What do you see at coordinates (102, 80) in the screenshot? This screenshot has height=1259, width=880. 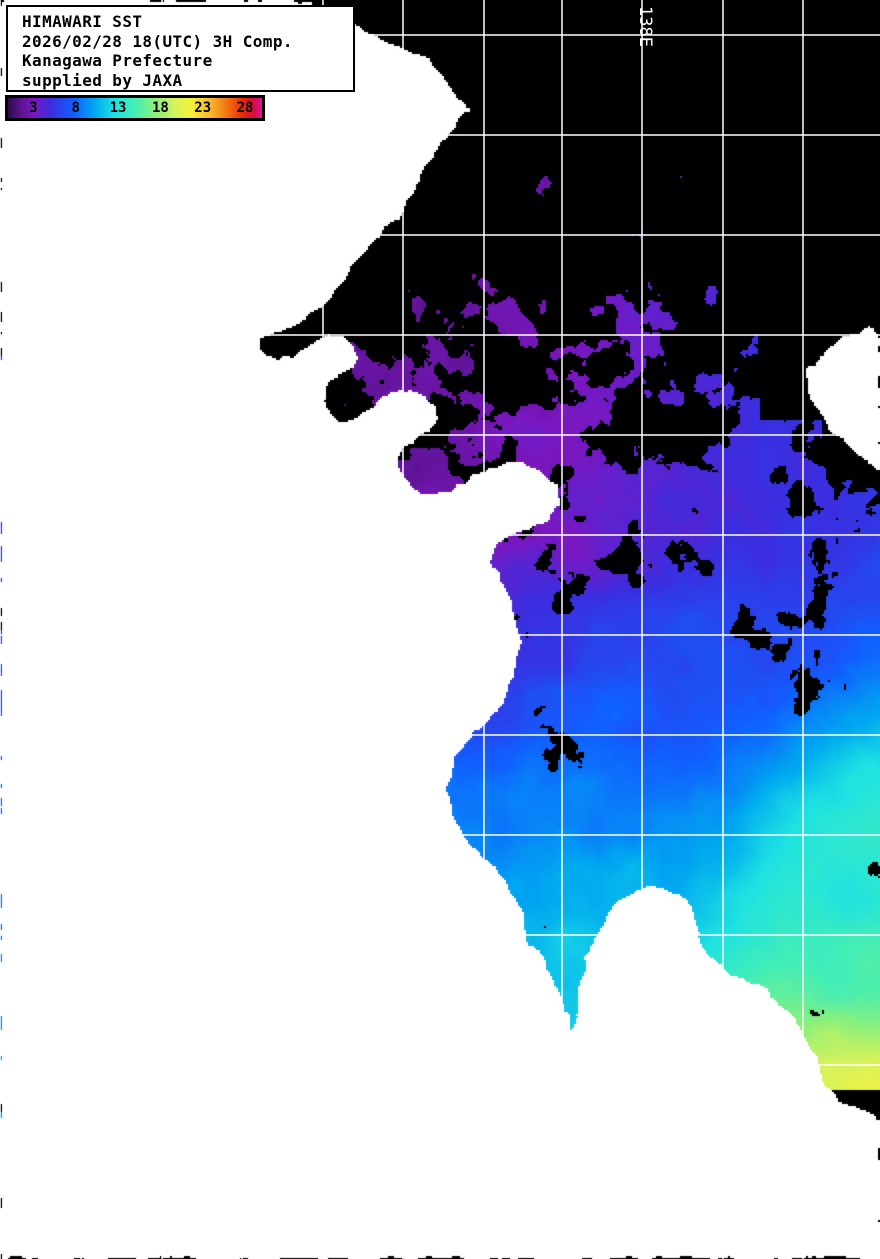 I see `title-line-source: supplied by JAXA` at bounding box center [102, 80].